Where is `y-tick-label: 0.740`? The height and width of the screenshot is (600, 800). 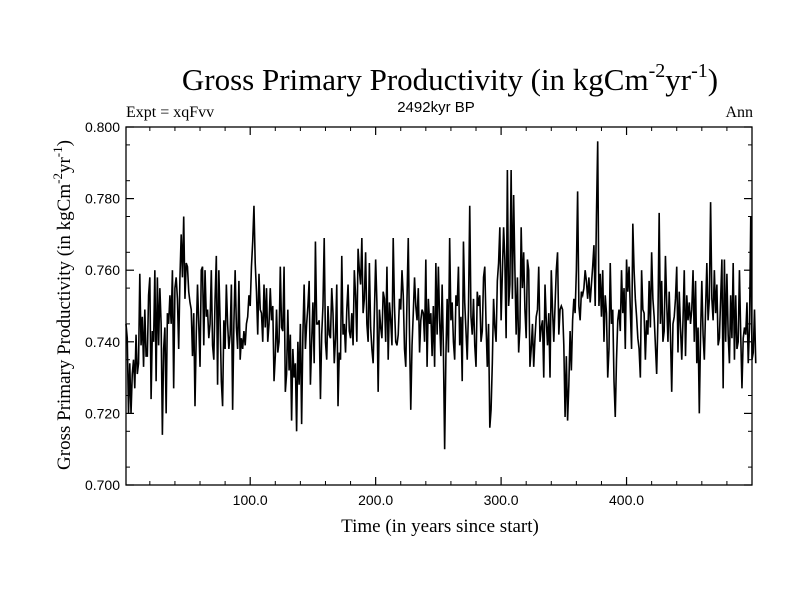
y-tick-label: 0.740 is located at coordinates (102, 342).